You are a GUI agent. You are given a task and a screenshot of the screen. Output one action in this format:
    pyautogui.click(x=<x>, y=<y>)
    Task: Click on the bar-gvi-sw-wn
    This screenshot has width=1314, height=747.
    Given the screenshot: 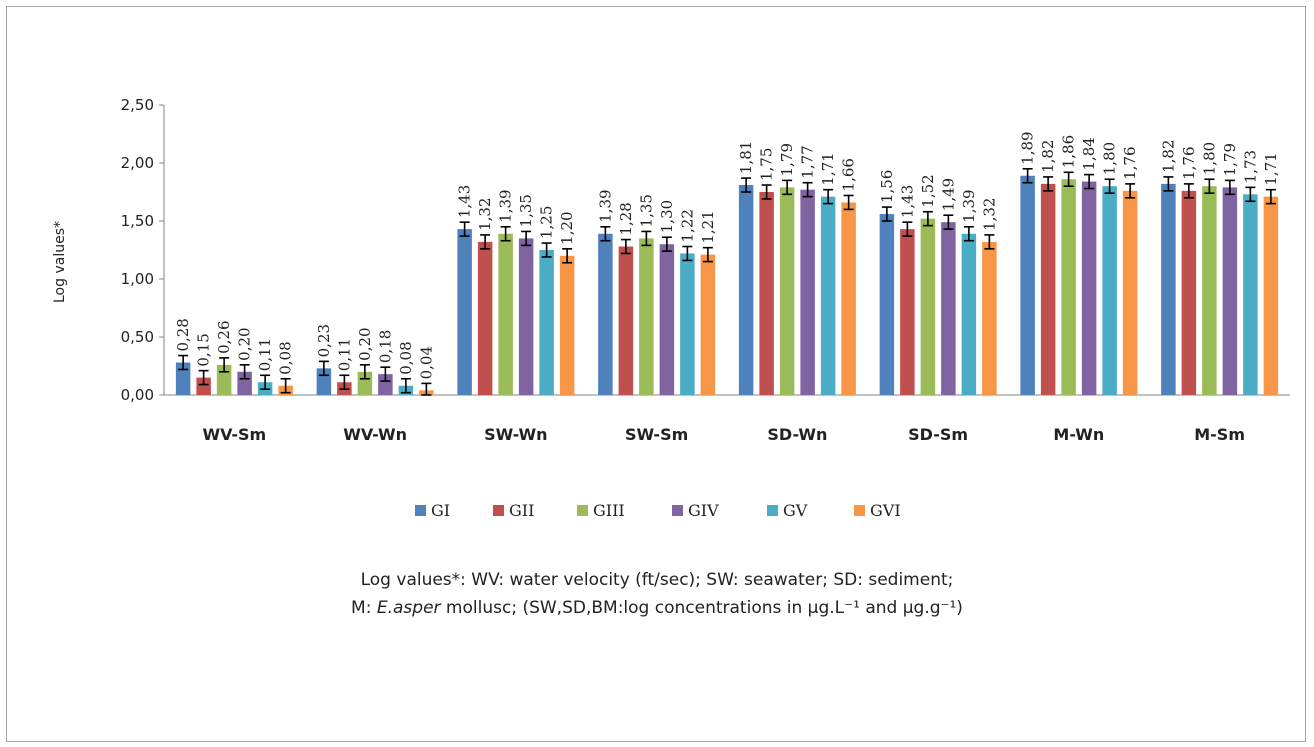 What is the action you would take?
    pyautogui.click(x=567, y=325)
    